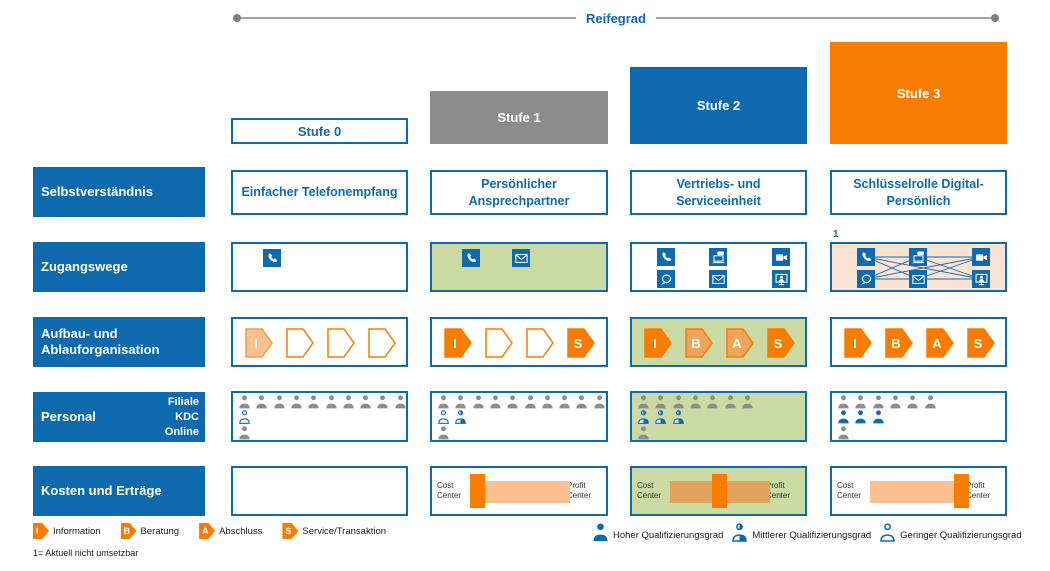 This screenshot has width=1050, height=571. I want to click on person-mid-icon, so click(739, 535).